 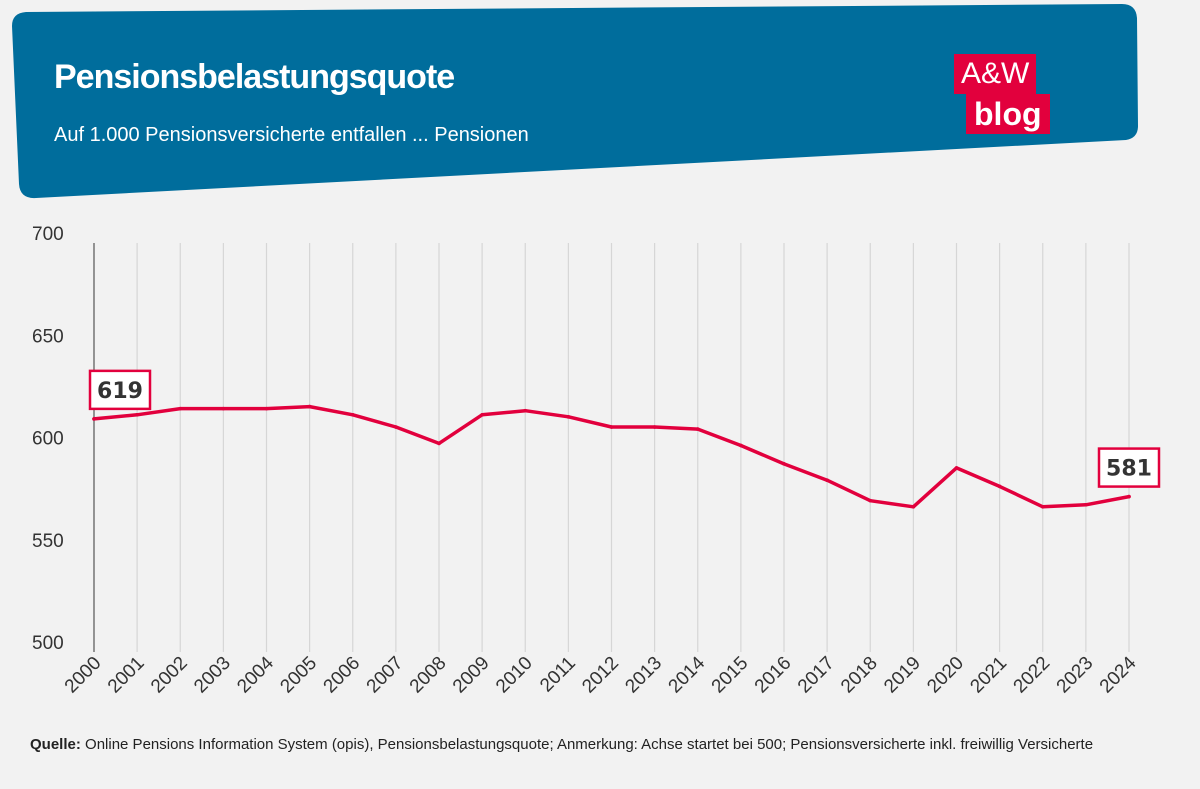 What do you see at coordinates (439, 443) in the screenshot?
I see `data-point-2008` at bounding box center [439, 443].